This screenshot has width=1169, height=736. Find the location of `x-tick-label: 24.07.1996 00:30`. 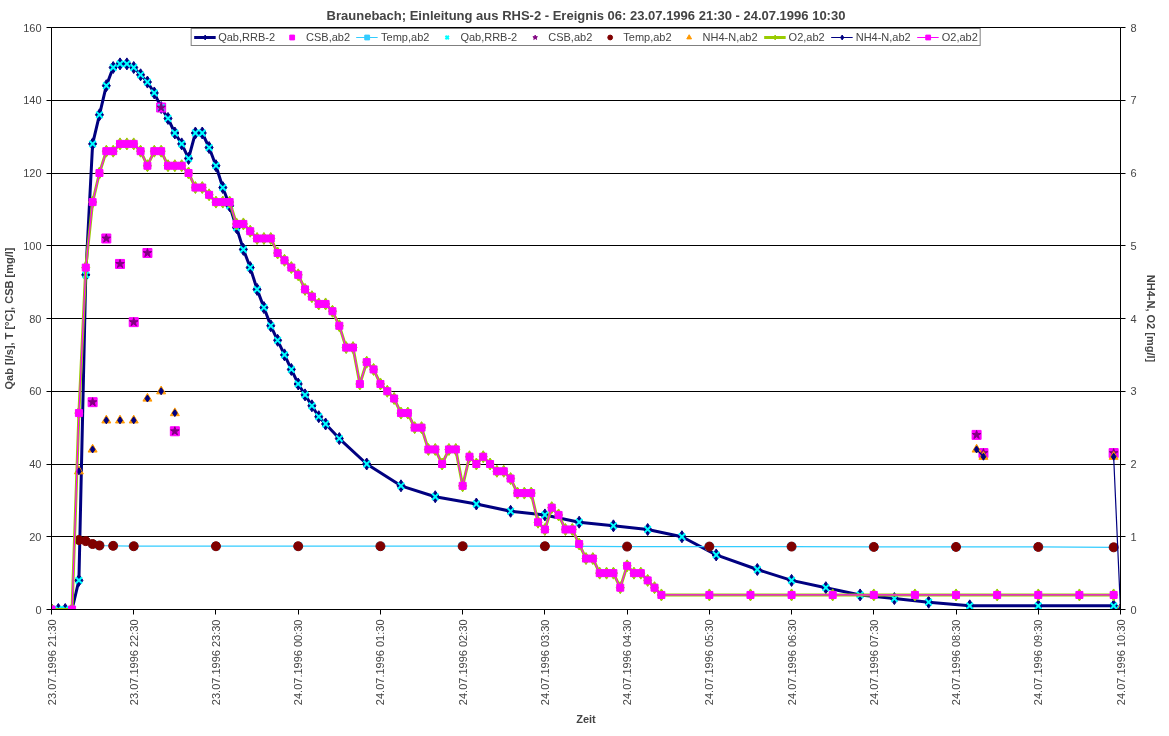

x-tick-label: 24.07.1996 00:30 is located at coordinates (298, 662).